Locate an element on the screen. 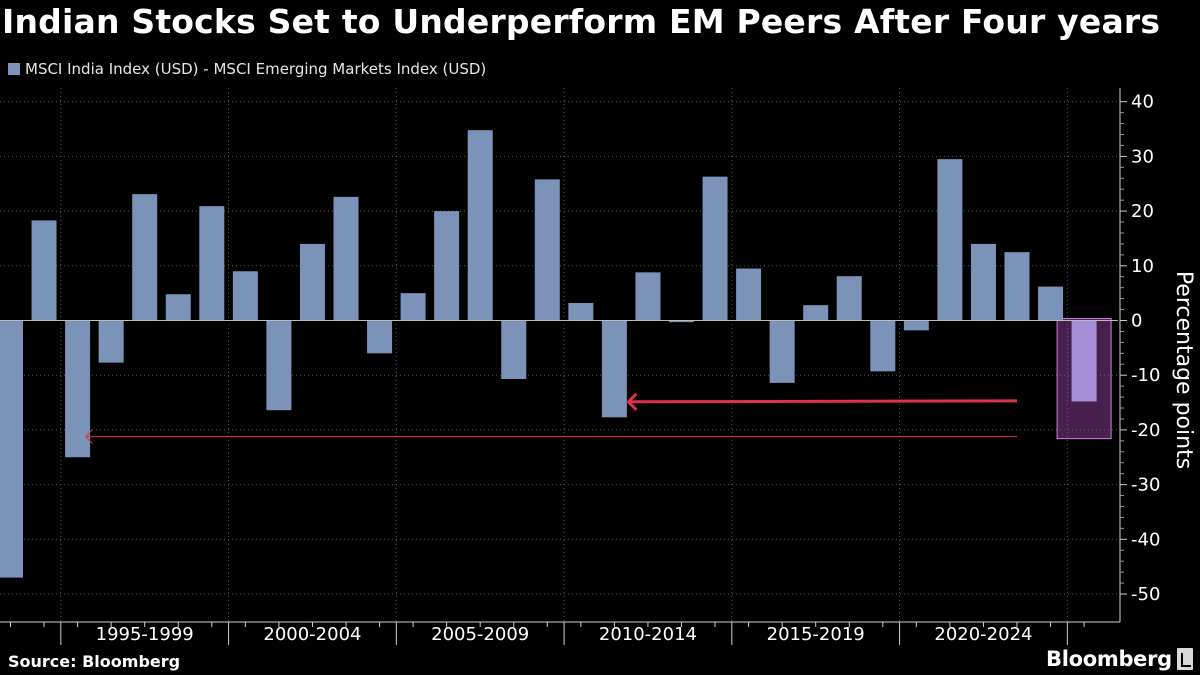 This screenshot has height=675, width=1200. y-axis-title: Percentage points is located at coordinates (1183, 370).